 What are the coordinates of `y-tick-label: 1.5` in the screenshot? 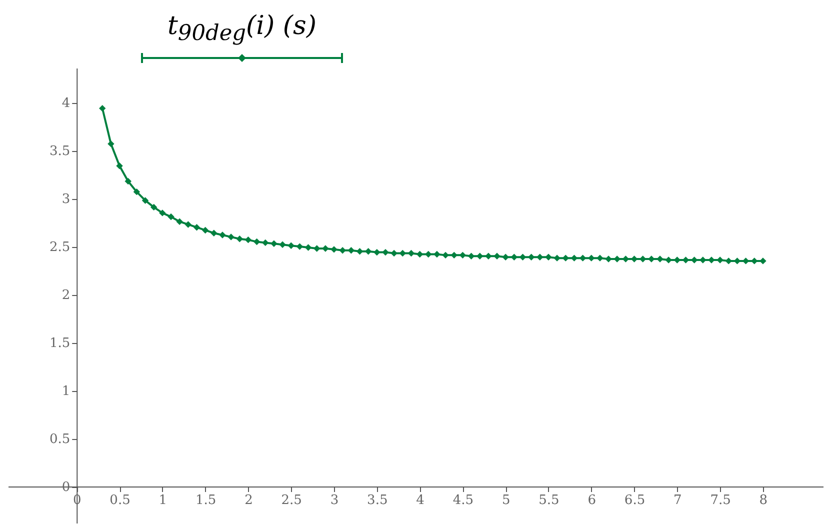 It's located at (59, 344).